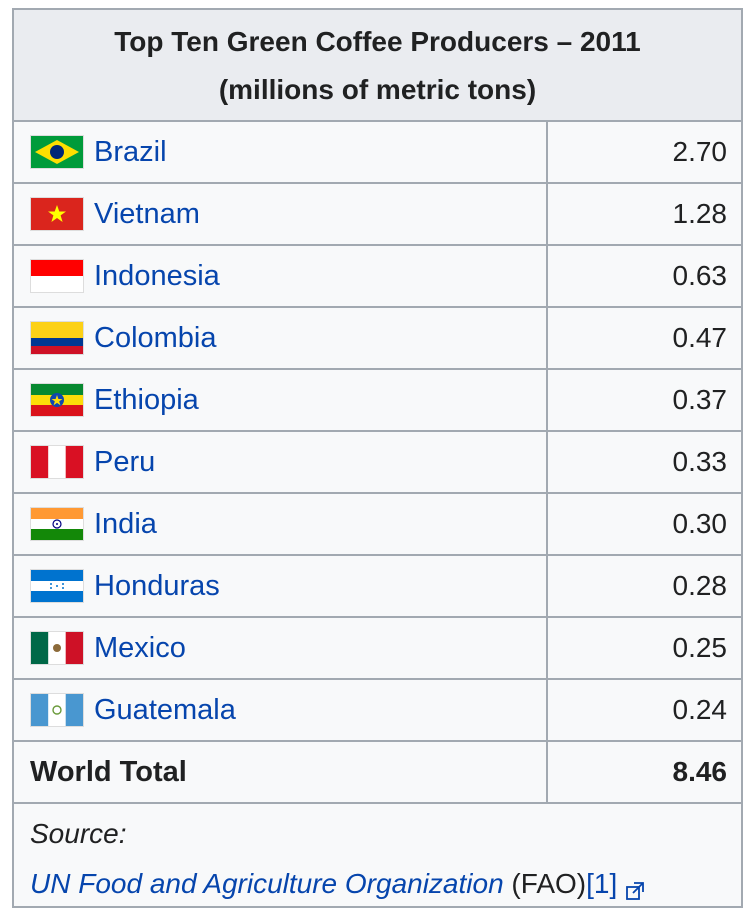 Image resolution: width=750 pixels, height=910 pixels. Describe the element at coordinates (281, 276) in the screenshot. I see `country-cell: Indonesia` at that location.